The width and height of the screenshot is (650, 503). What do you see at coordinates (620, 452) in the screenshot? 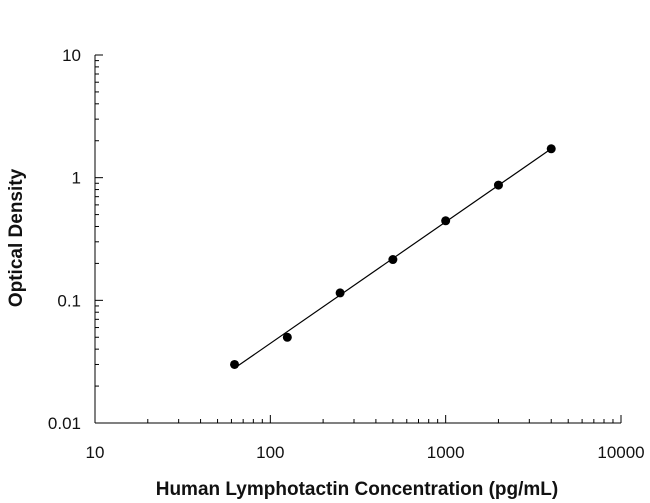
I see `x-tick-label: 10000` at bounding box center [620, 452].